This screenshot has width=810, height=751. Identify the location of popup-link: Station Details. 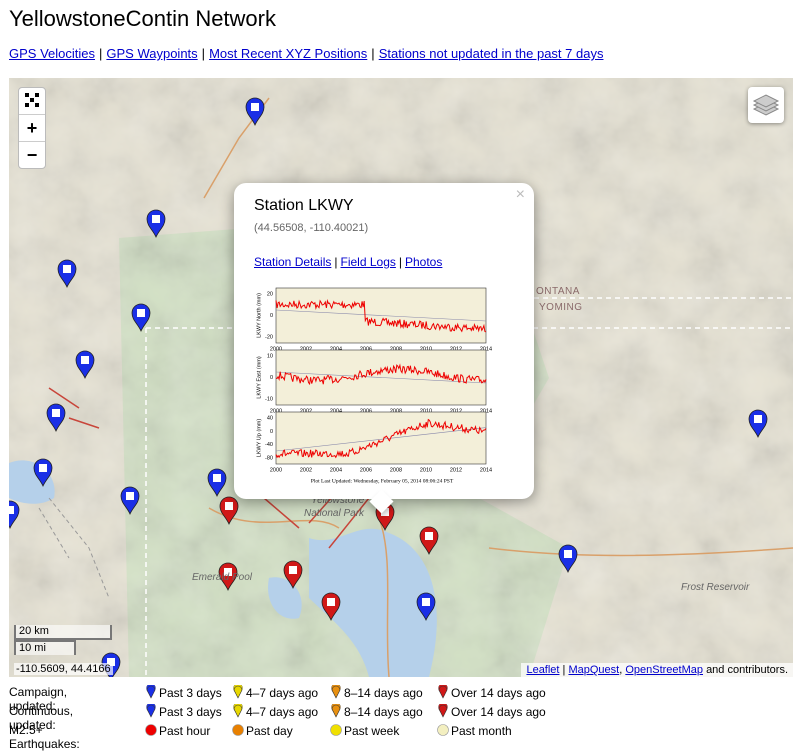
(293, 262).